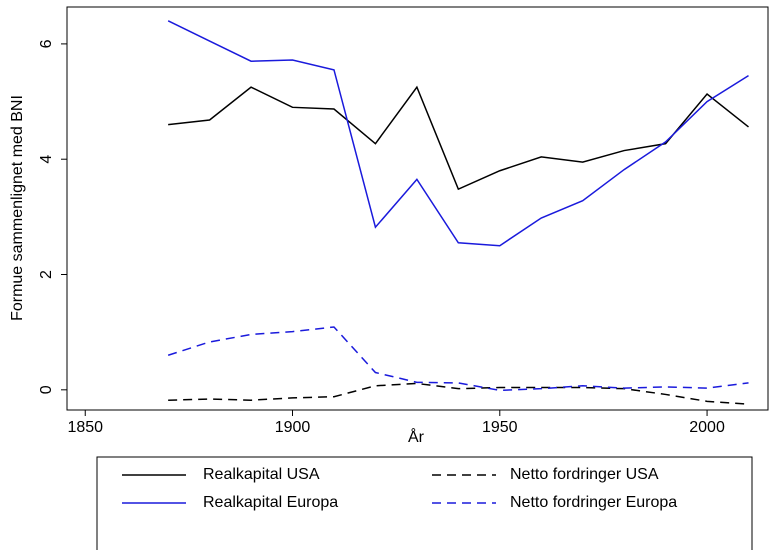 The height and width of the screenshot is (550, 777). What do you see at coordinates (424, 503) in the screenshot?
I see `legend-box` at bounding box center [424, 503].